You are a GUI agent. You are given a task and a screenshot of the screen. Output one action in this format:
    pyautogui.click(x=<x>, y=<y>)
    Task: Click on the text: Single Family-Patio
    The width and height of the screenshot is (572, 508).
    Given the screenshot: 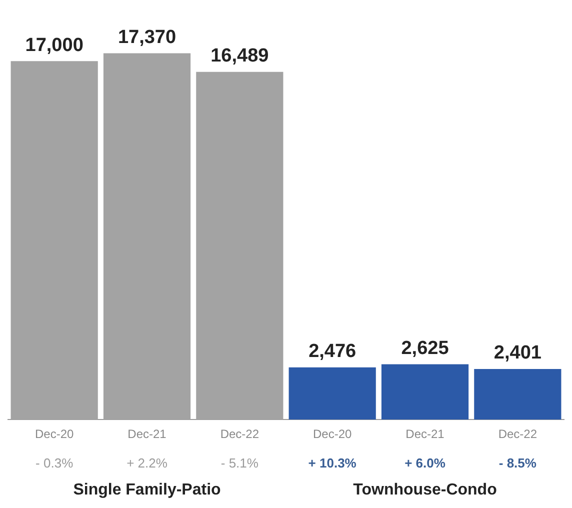 What is the action you would take?
    pyautogui.click(x=147, y=489)
    